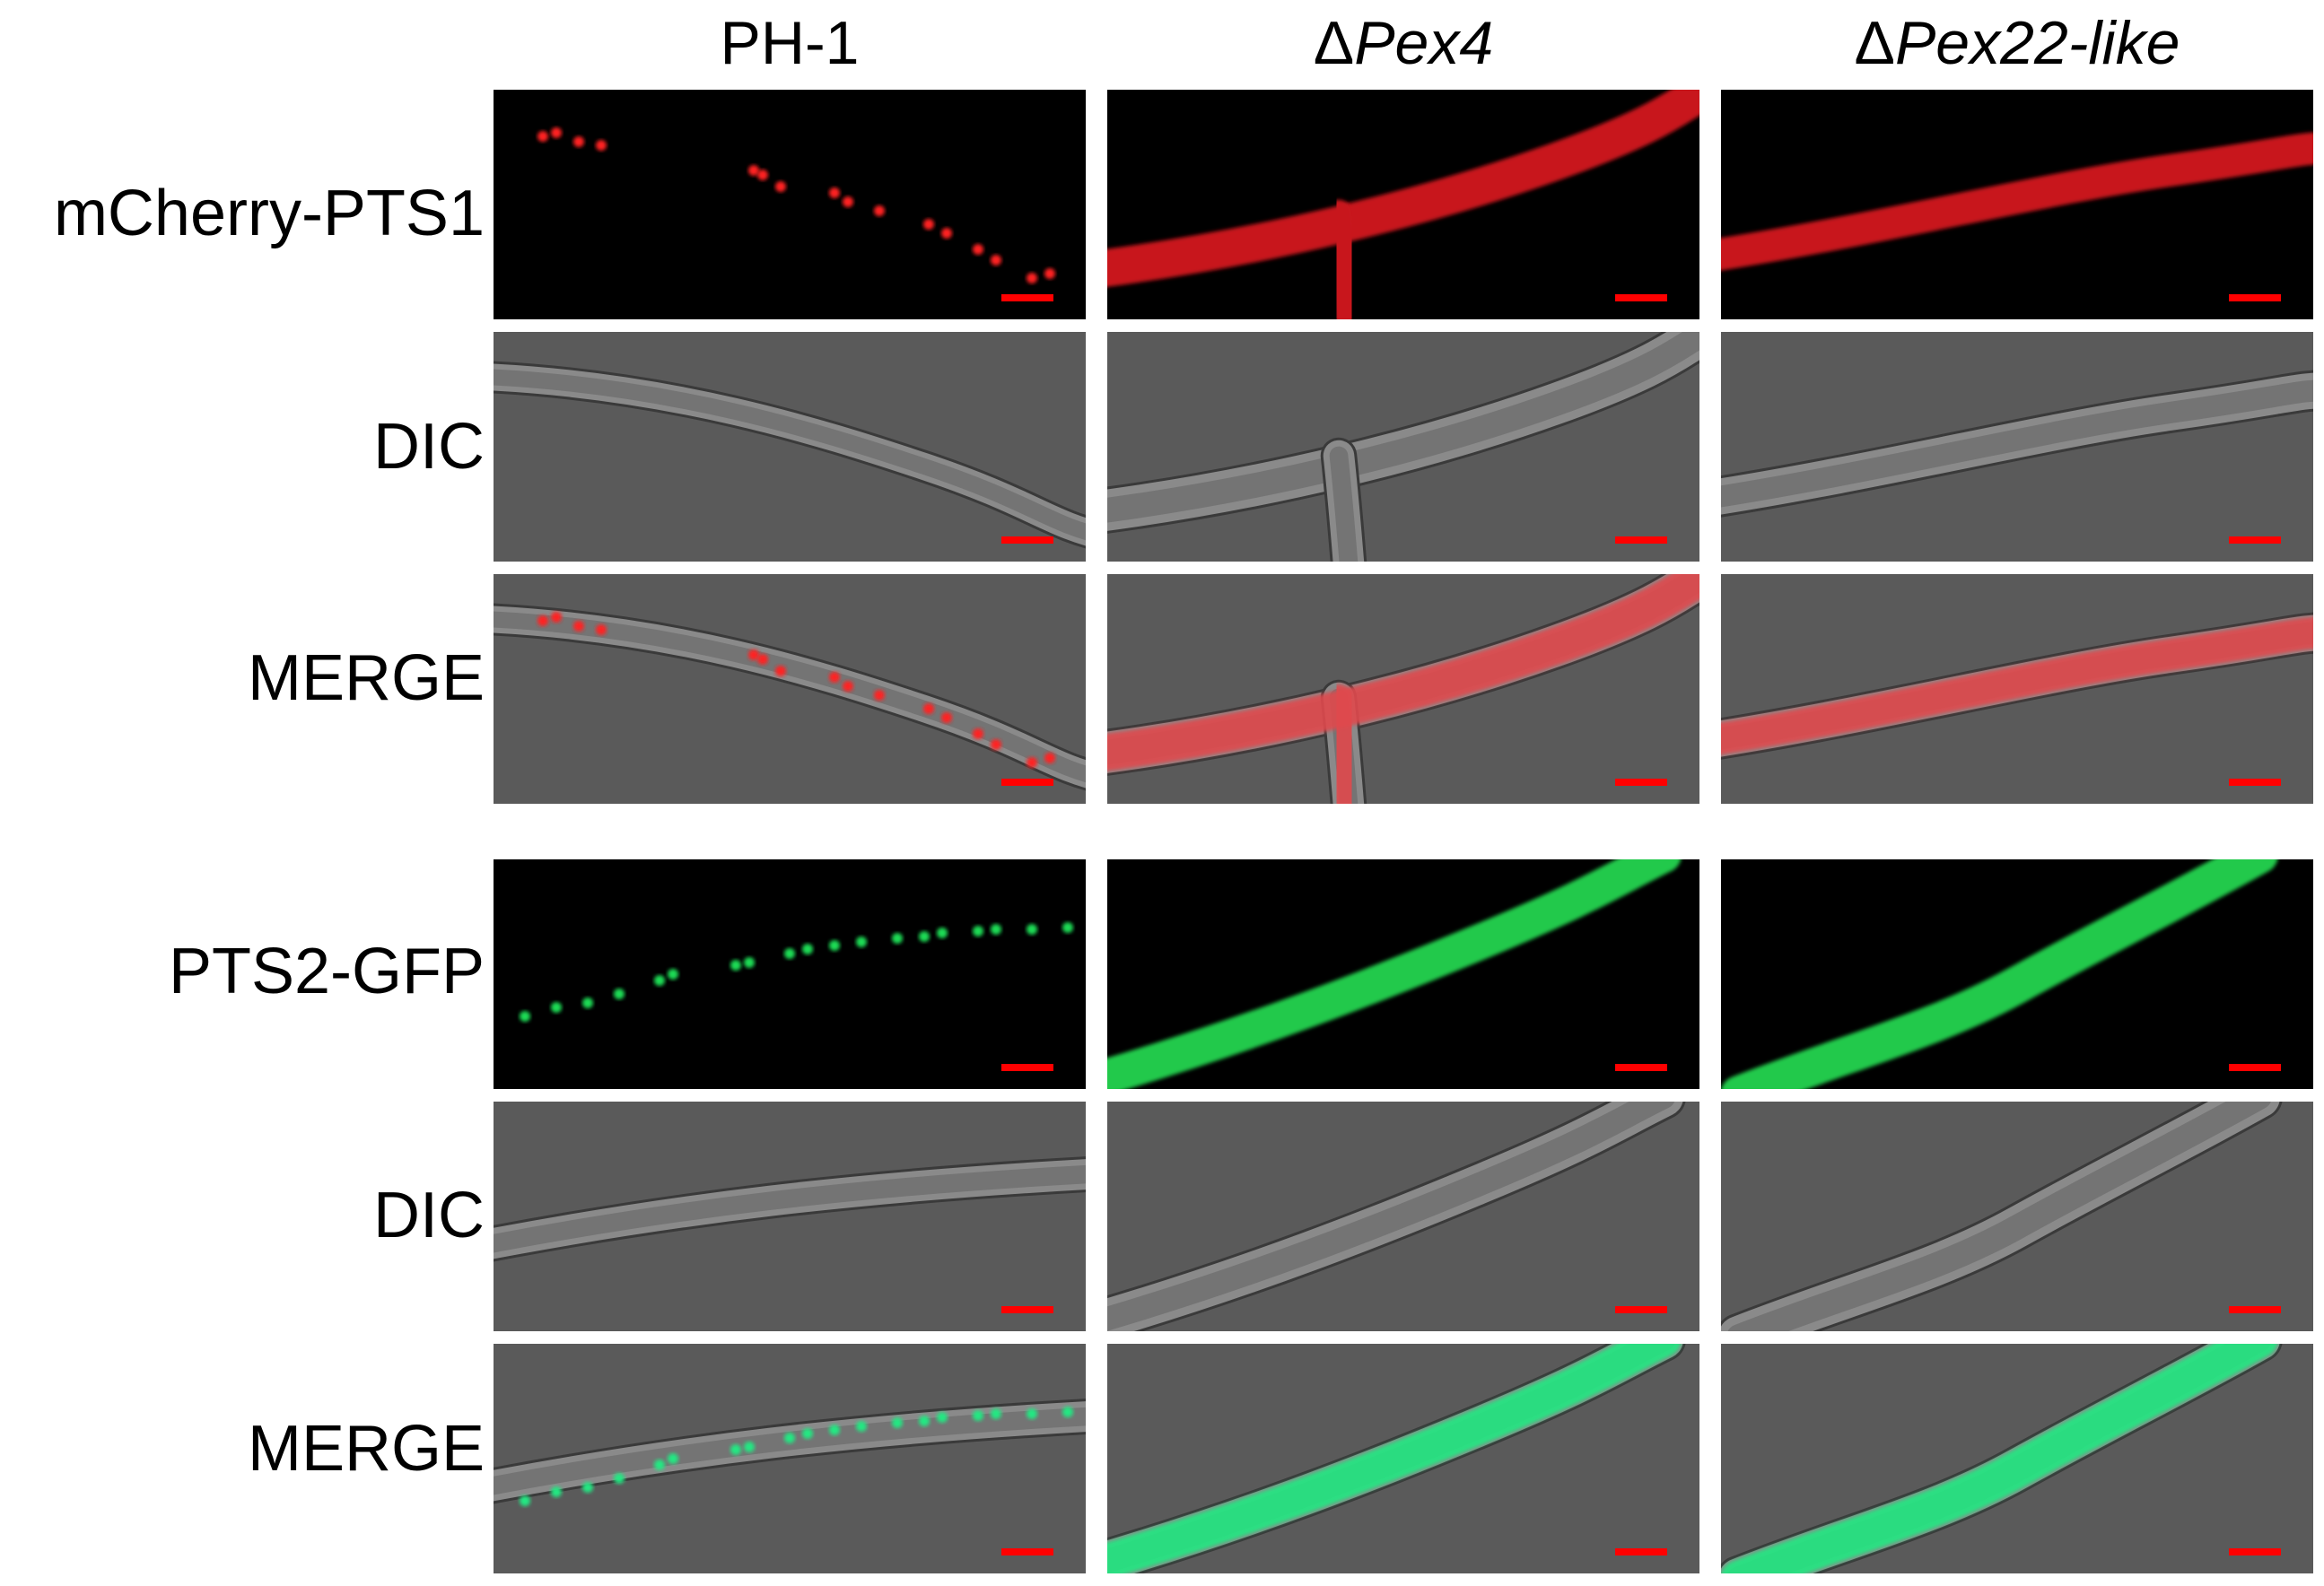 The width and height of the screenshot is (2324, 1586). Describe the element at coordinates (790, 43) in the screenshot. I see `column-header-name: PH-1` at that location.